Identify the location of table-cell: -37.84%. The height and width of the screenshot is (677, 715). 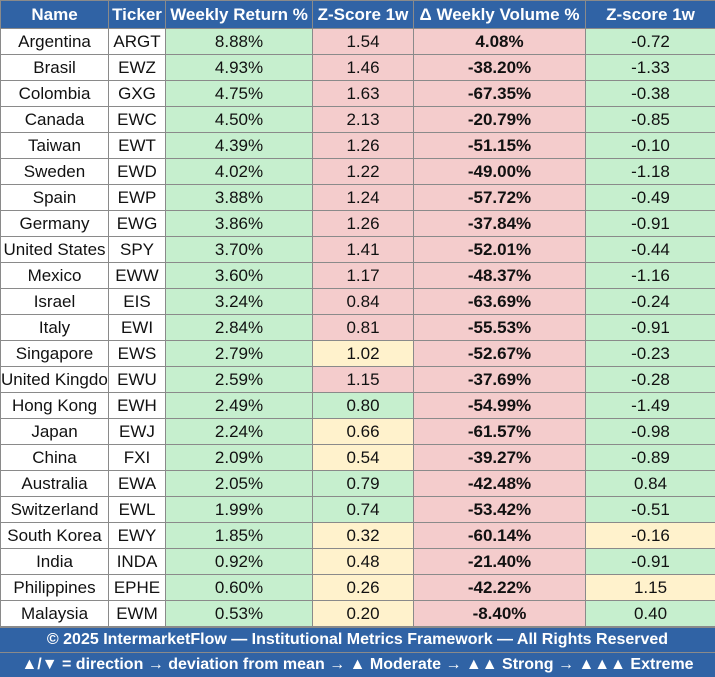
(500, 224).